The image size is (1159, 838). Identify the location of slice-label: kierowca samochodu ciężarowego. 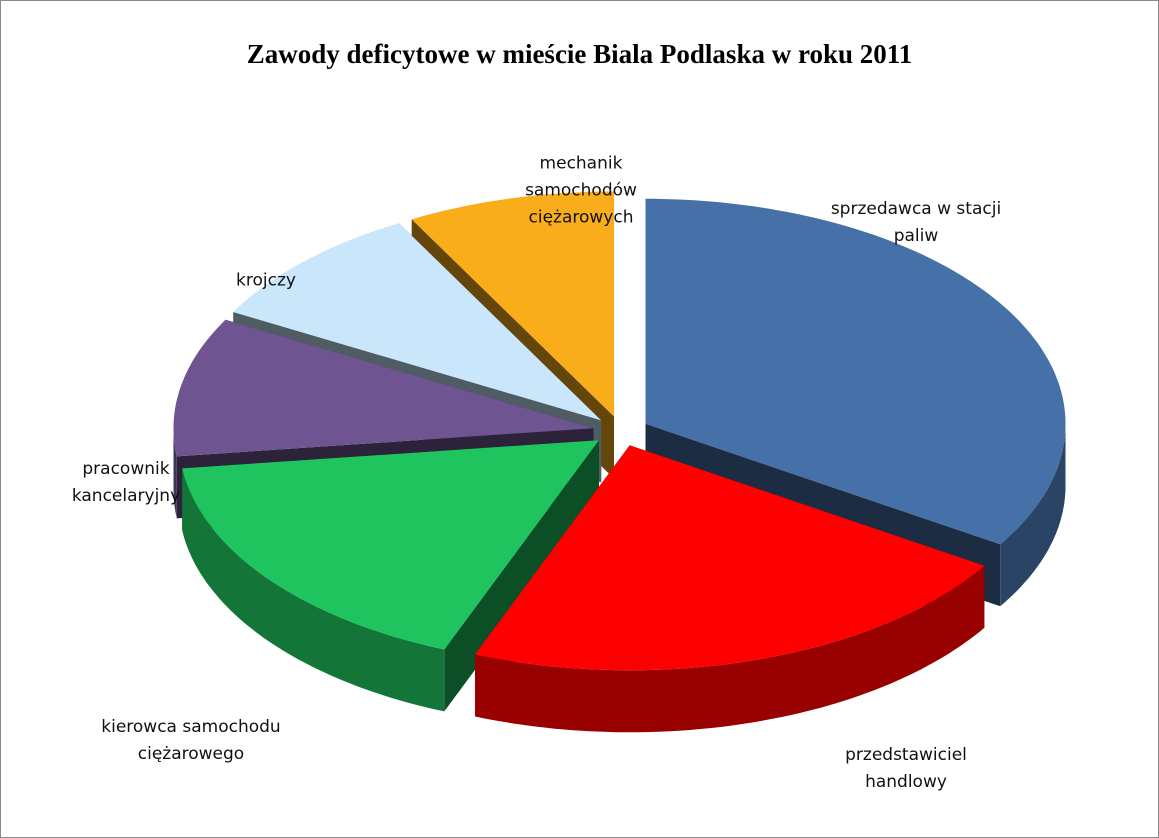
(191, 740).